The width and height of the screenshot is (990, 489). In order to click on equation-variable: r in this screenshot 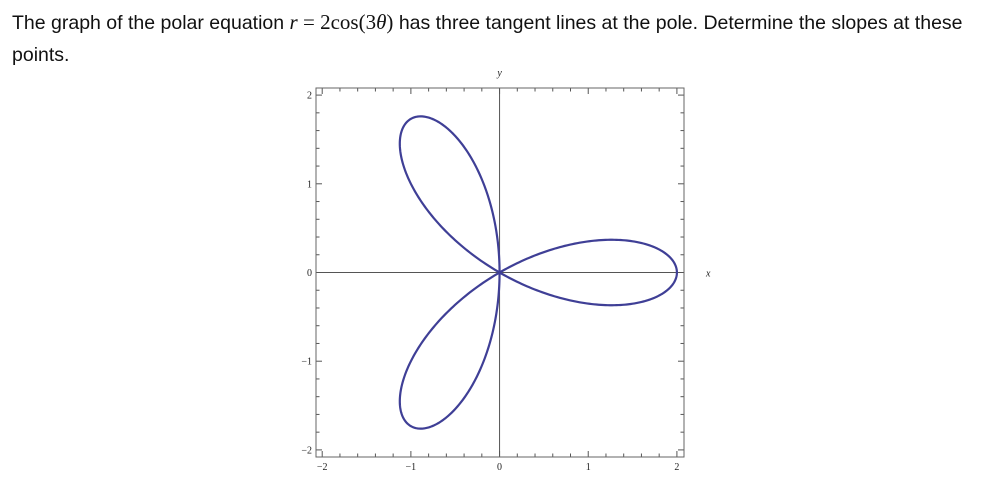, I will do `click(293, 22)`.